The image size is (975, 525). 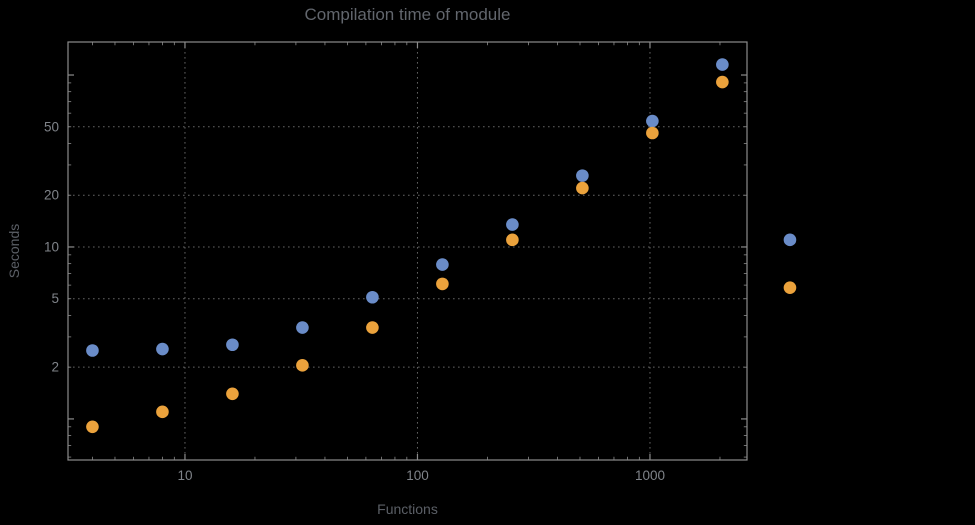 I want to click on x-axis-label: Functions, so click(x=407, y=509).